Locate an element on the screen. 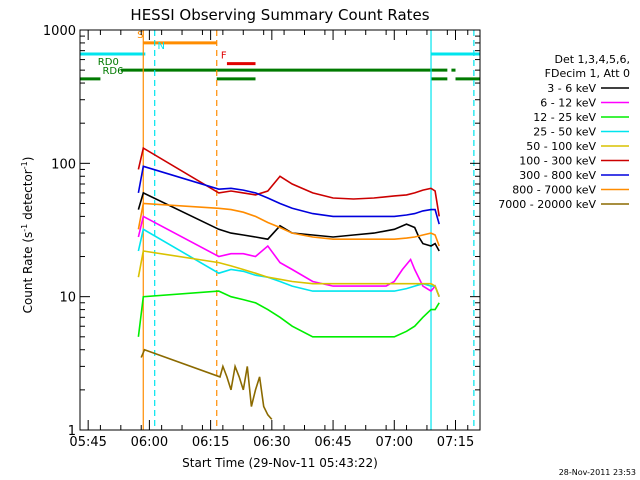 The height and width of the screenshot is (480, 640). y-tick-label: 10 is located at coordinates (67, 298).